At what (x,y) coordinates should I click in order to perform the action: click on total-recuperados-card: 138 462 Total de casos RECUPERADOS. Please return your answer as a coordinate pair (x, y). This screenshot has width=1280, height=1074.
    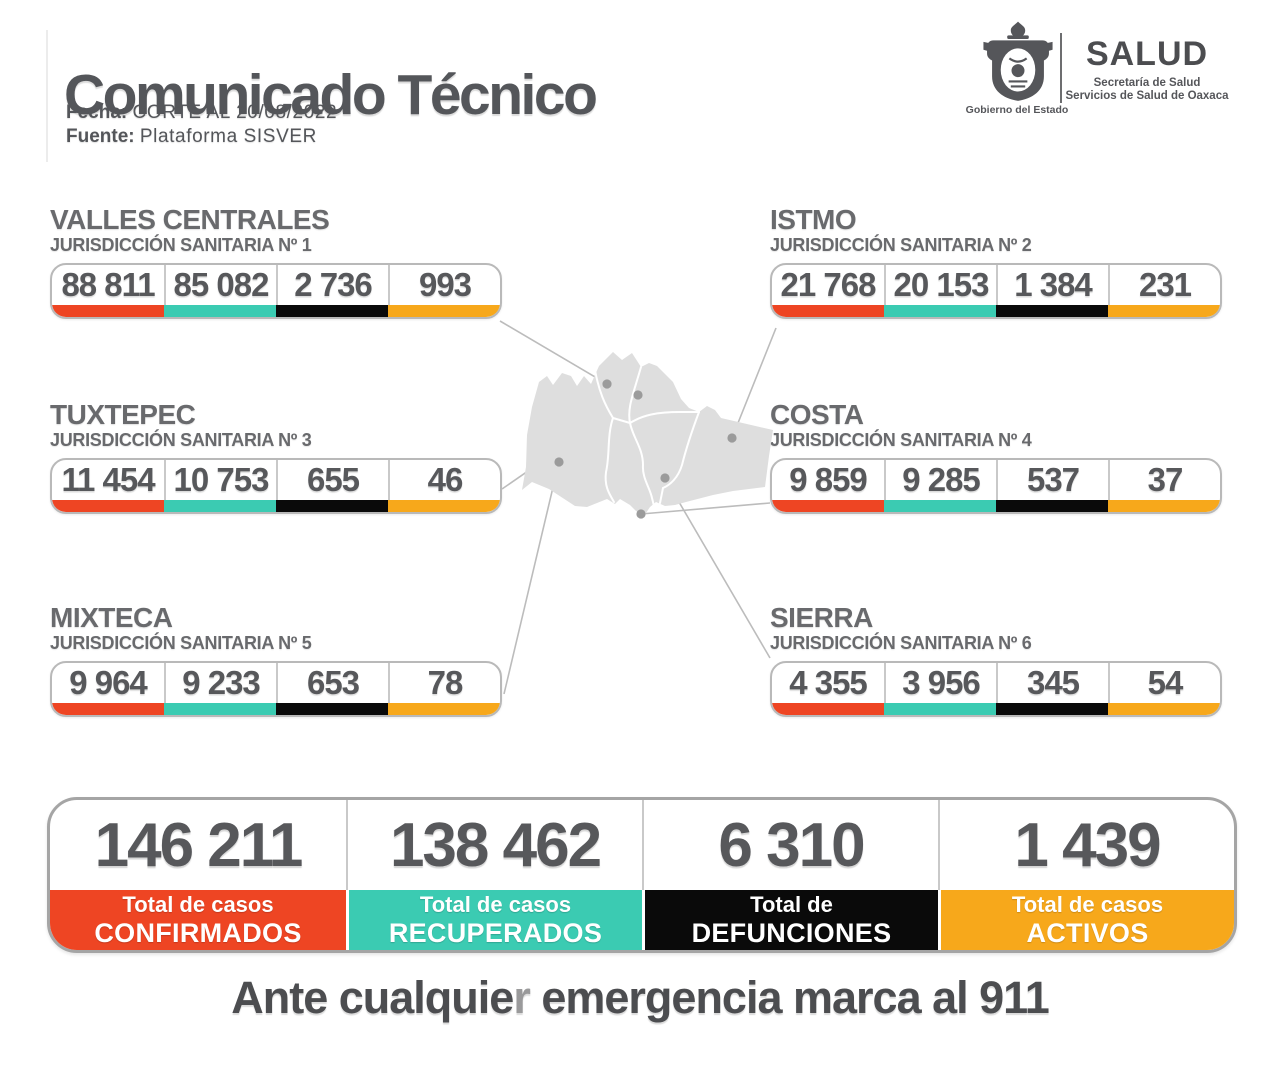
    Looking at the image, I should click on (494, 875).